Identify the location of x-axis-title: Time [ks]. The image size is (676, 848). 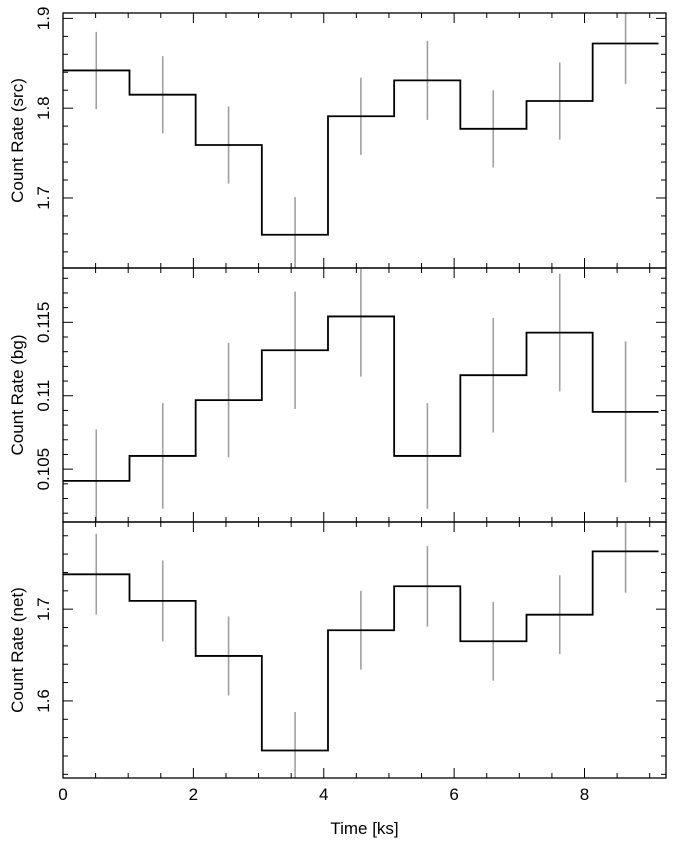
(364, 828).